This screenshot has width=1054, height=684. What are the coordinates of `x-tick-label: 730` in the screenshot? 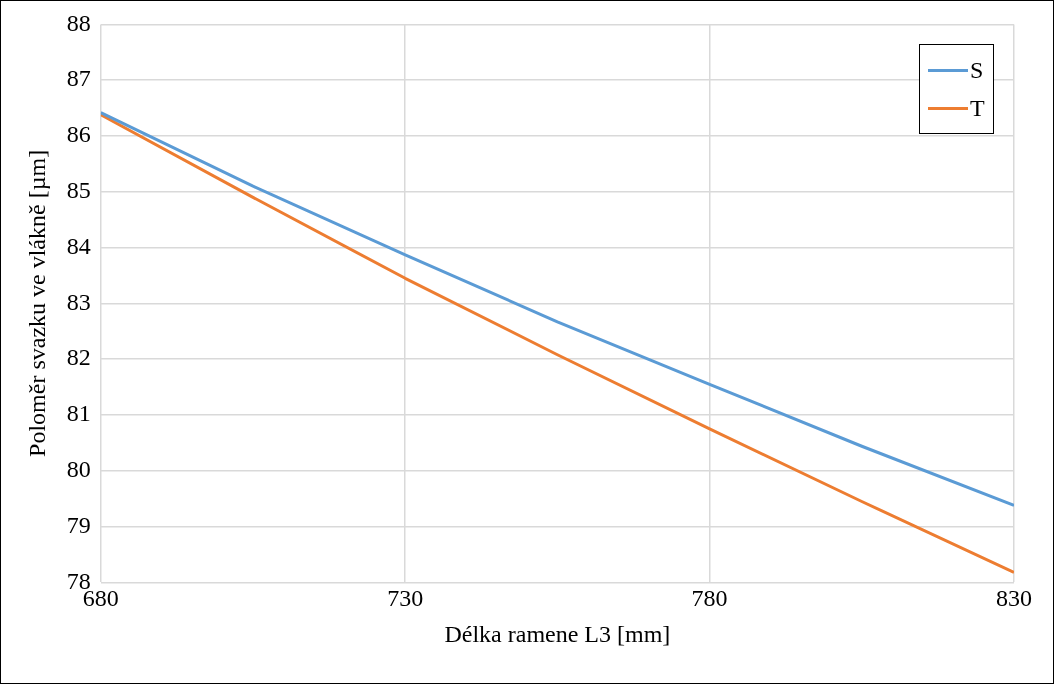 It's located at (405, 598).